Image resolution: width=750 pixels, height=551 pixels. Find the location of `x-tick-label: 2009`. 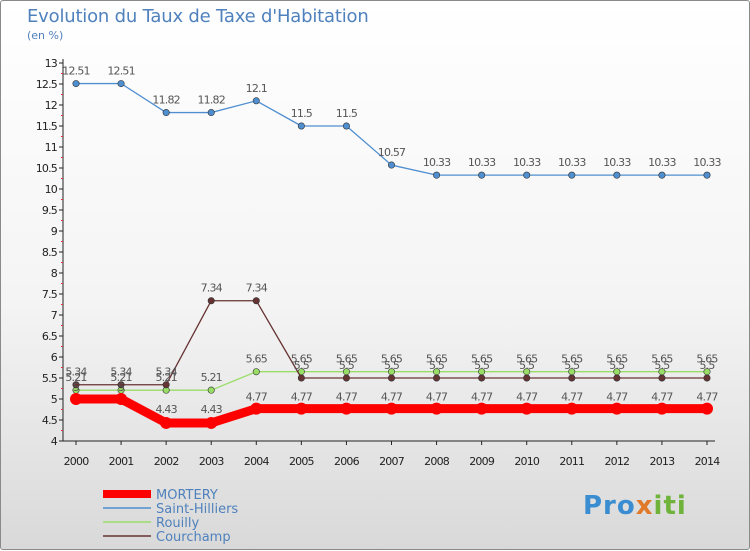

x-tick-label: 2009 is located at coordinates (482, 461).